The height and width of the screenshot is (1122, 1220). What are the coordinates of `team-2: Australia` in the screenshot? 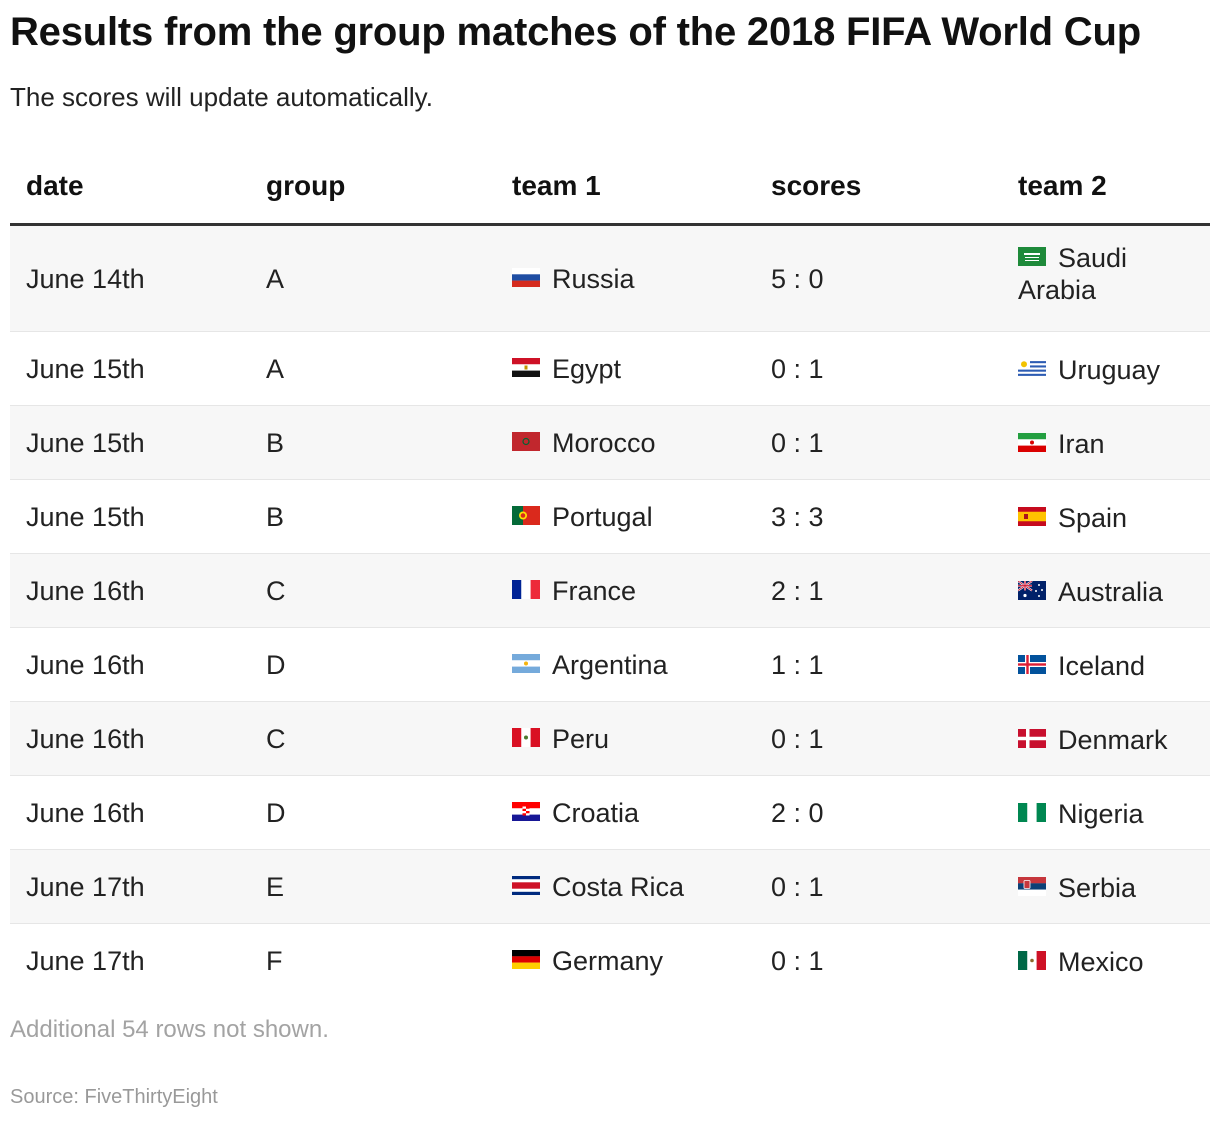 It's located at (1108, 592).